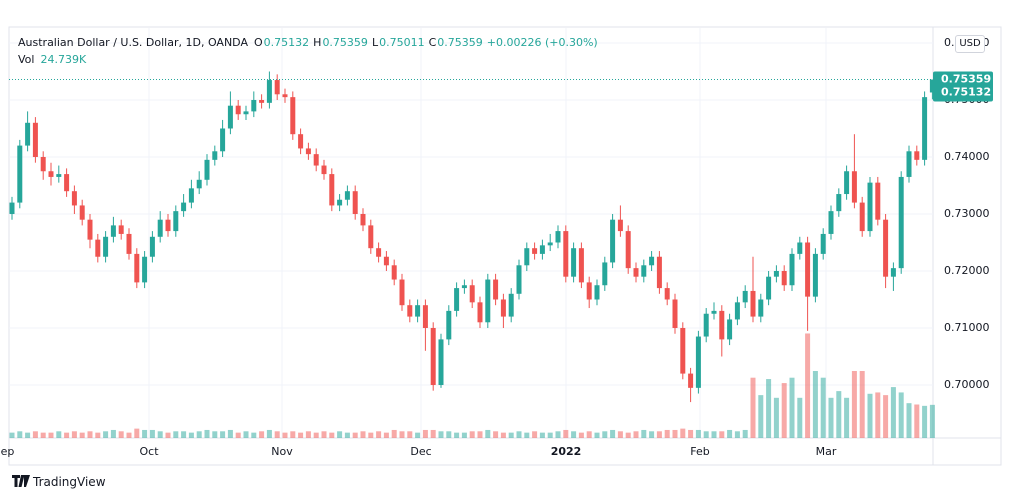  Describe the element at coordinates (7, 451) in the screenshot. I see `x-tick-label: Sep` at that location.